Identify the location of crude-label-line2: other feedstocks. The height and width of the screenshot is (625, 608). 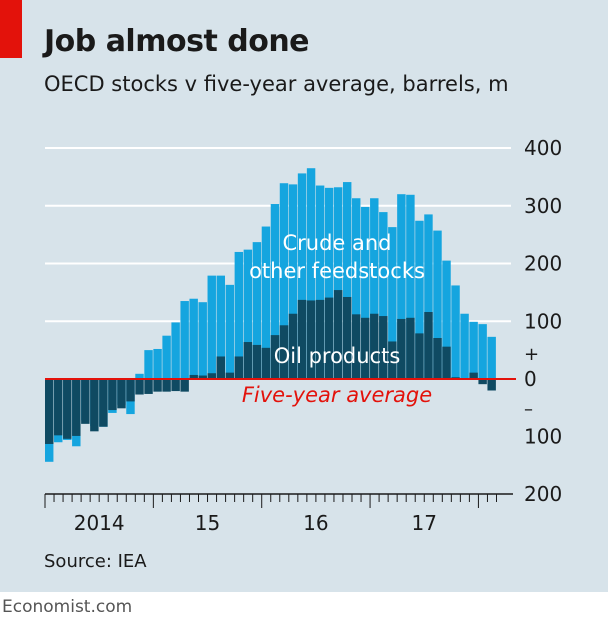
(337, 271).